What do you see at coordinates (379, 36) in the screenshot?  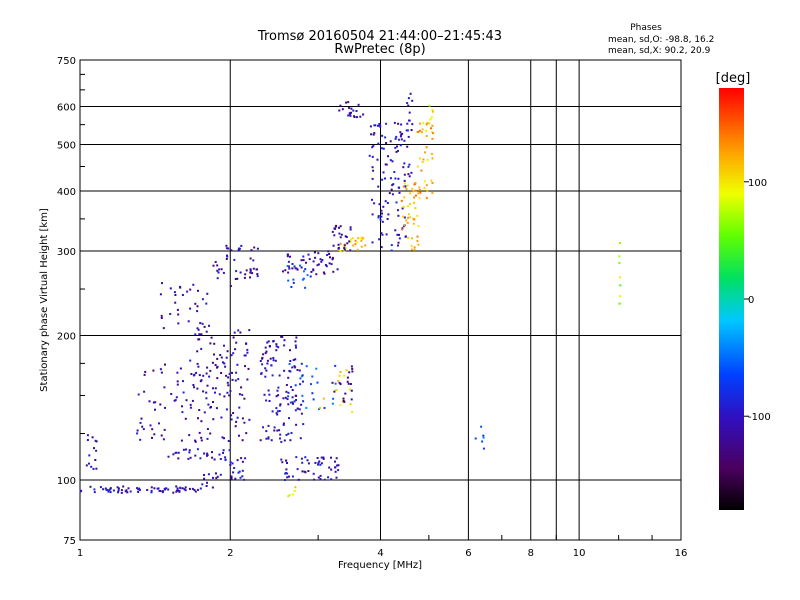 I see `chart-title: Tromsø 20160504 21:44:00–21:45:43` at bounding box center [379, 36].